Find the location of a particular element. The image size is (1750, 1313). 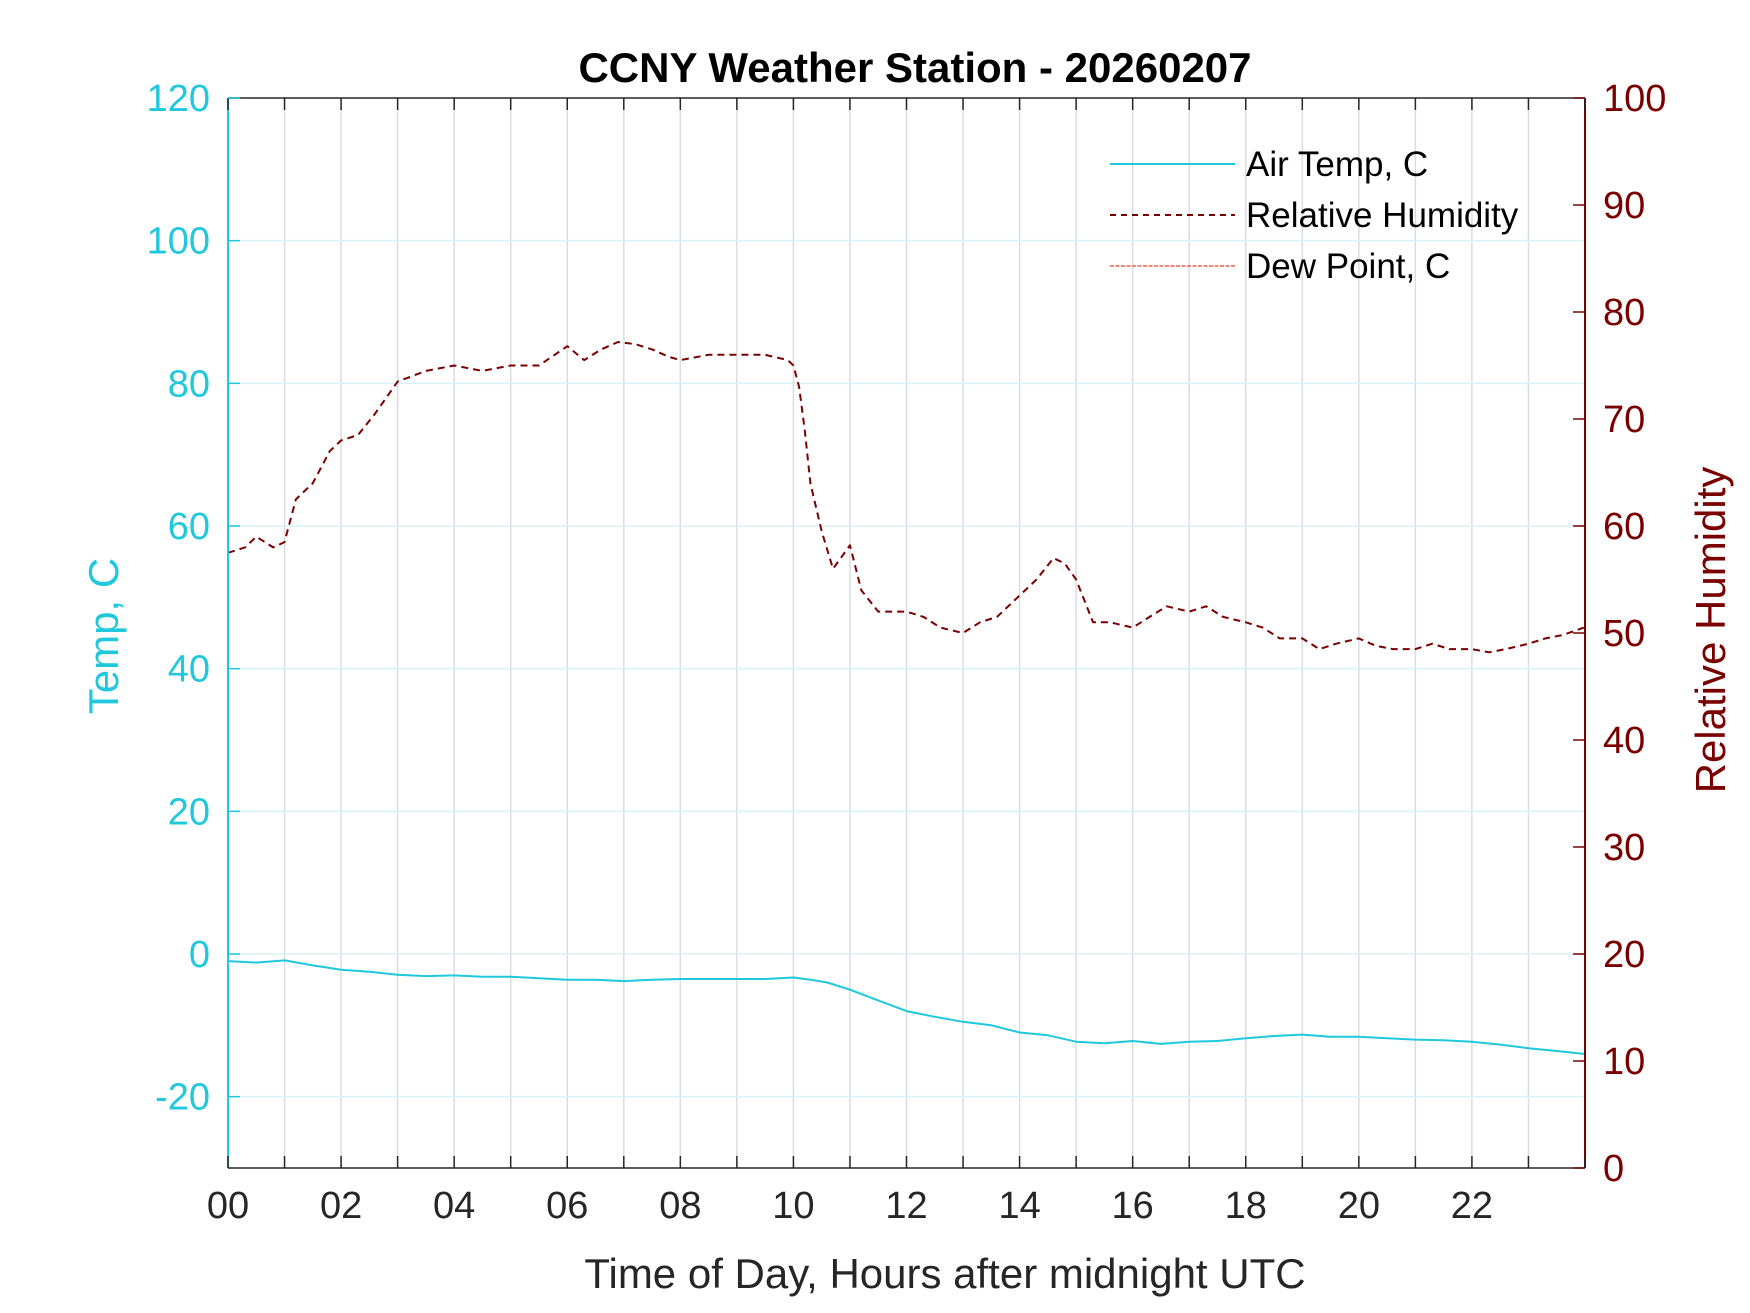

y-right-tick-label: 0 is located at coordinates (1613, 1169).